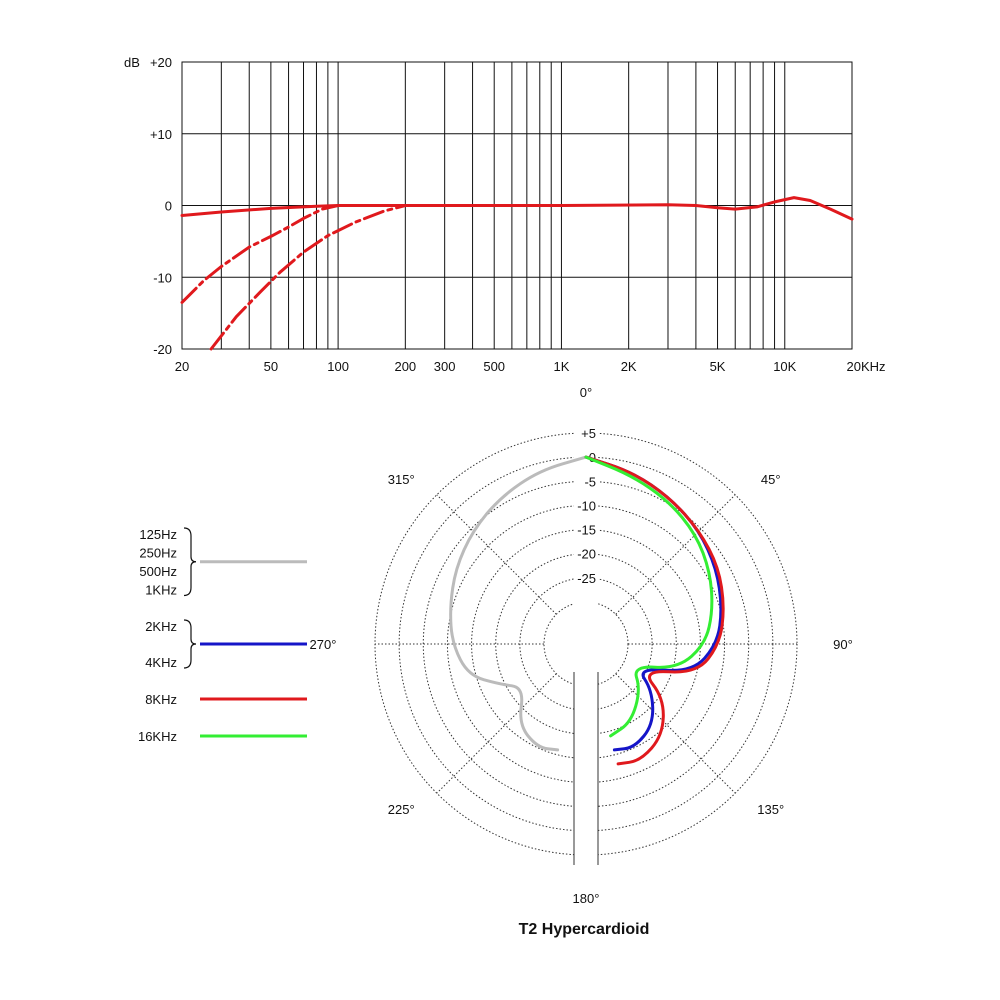  Describe the element at coordinates (843, 644) in the screenshot. I see `polar-angle-label: 90°` at that location.